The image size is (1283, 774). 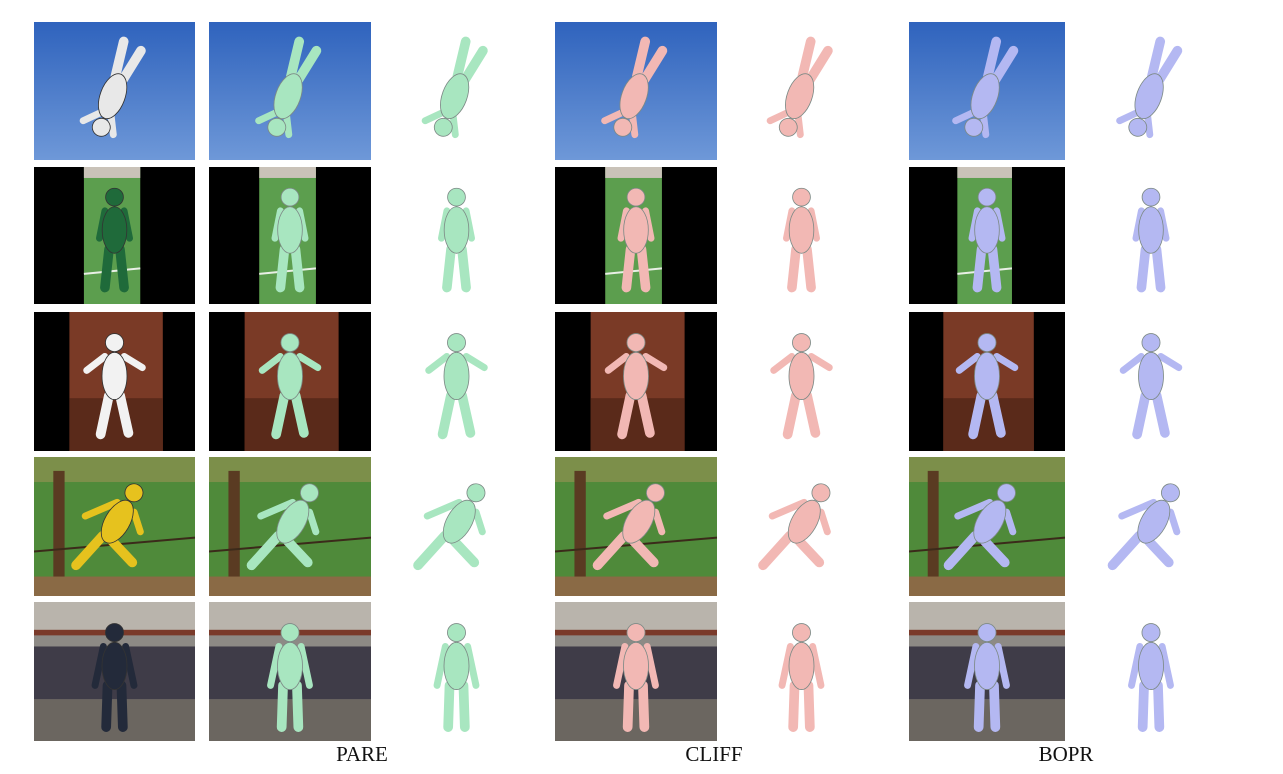 What do you see at coordinates (714, 754) in the screenshot?
I see `caption-cliff: CLIFF` at bounding box center [714, 754].